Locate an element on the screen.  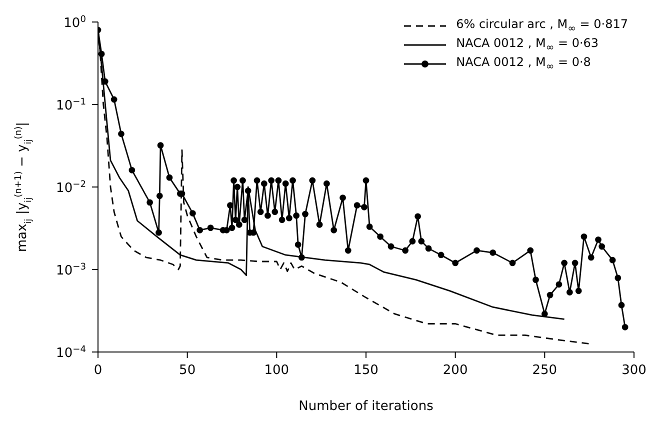
legend-label: NACA 0012 , M$_{∞}$ = 0·63 is located at coordinates (527, 45).